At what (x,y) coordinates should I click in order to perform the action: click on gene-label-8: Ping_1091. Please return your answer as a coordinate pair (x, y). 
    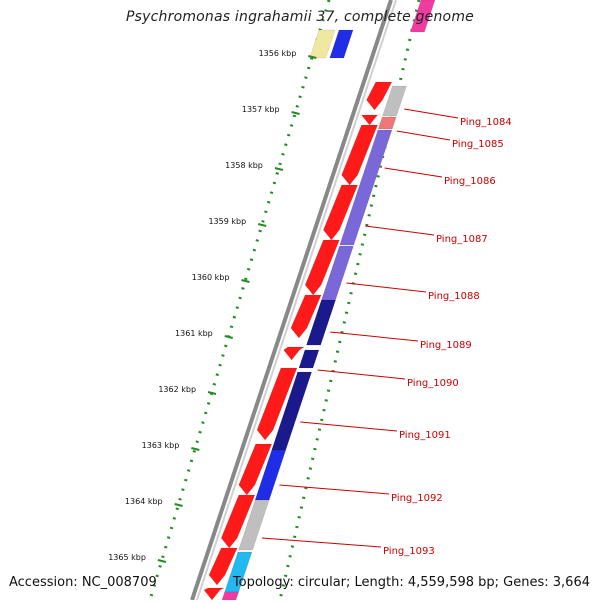
    Looking at the image, I should click on (425, 435).